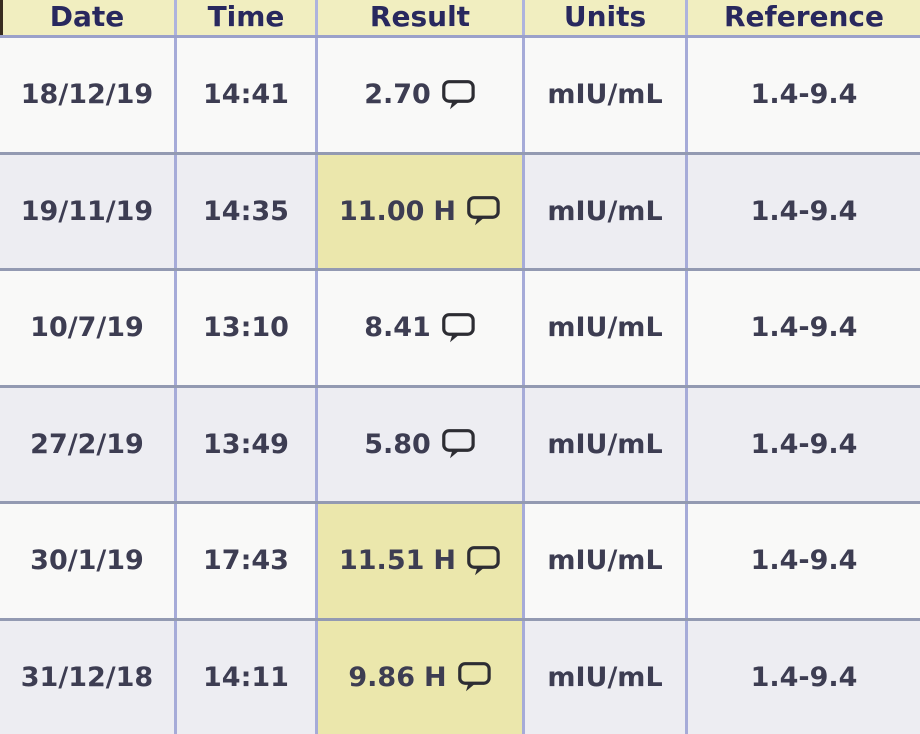  What do you see at coordinates (397, 444) in the screenshot?
I see `result-value: 5.80` at bounding box center [397, 444].